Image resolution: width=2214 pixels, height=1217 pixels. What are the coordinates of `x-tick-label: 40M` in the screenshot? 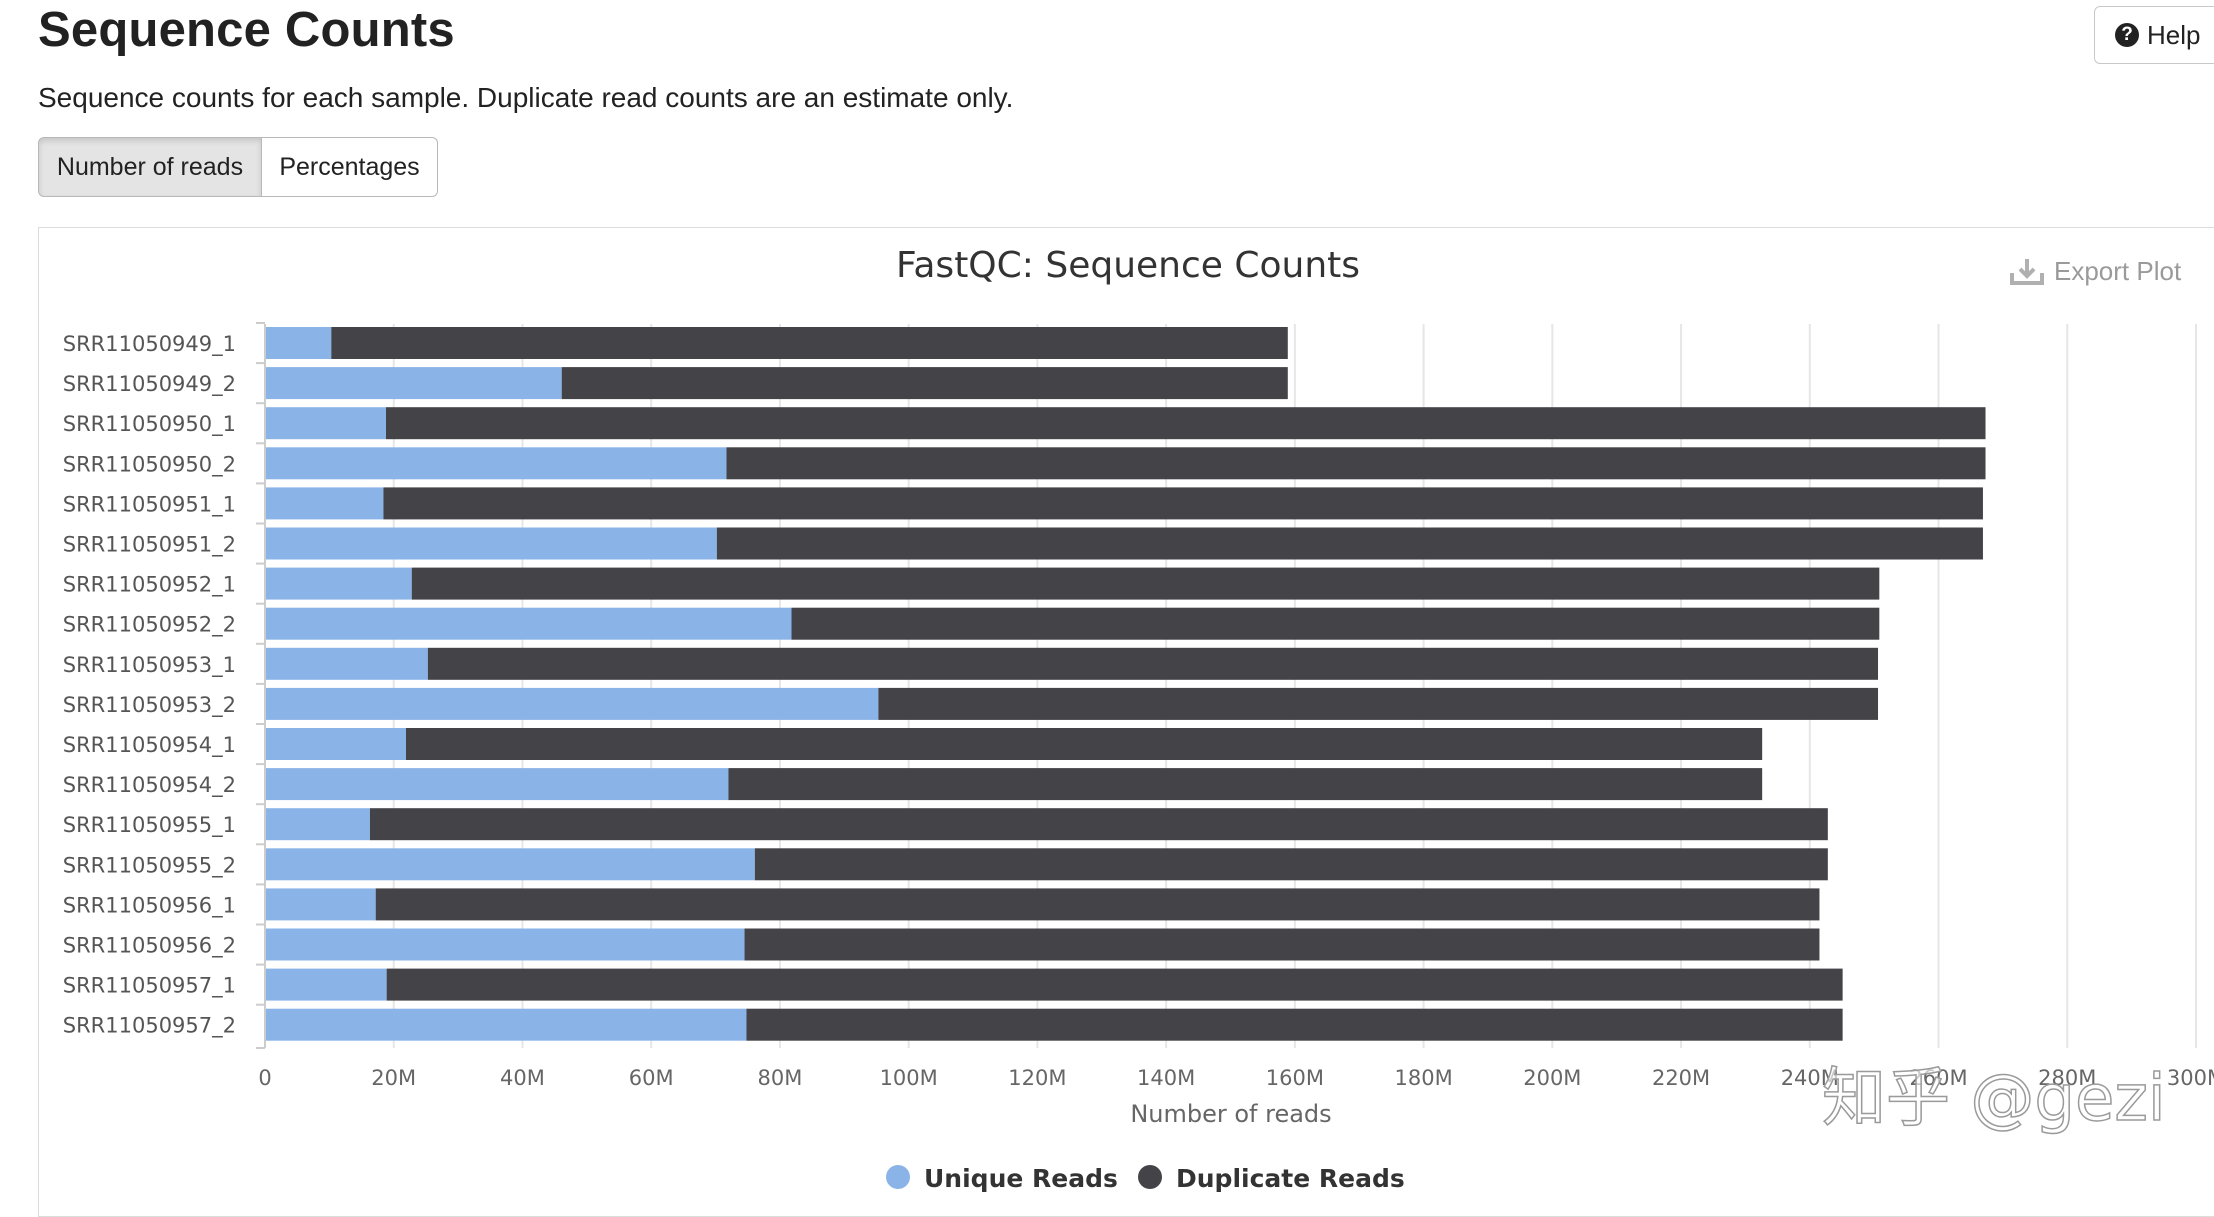 It's located at (522, 1078).